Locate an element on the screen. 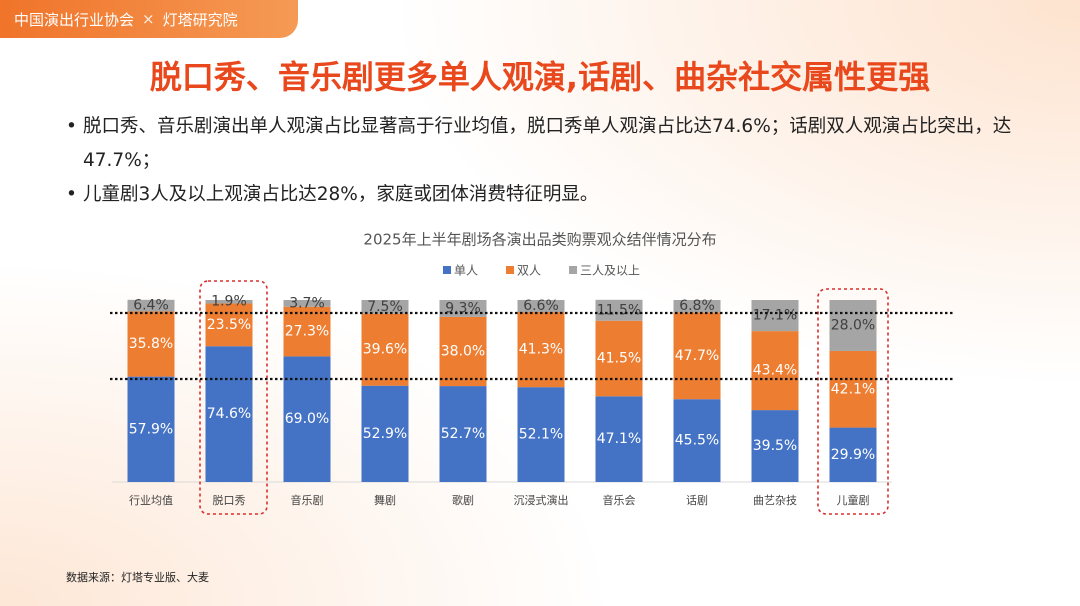 The image size is (1080, 606). value-label: 6.8% is located at coordinates (697, 306).